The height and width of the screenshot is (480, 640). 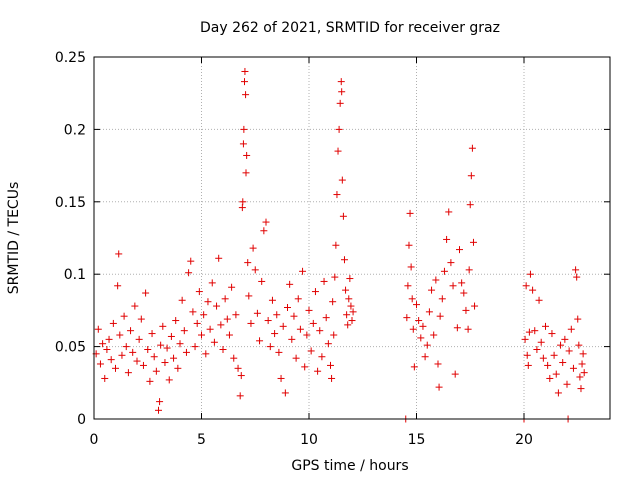 What do you see at coordinates (70, 58) in the screenshot?
I see `y-tick-label: 0.25` at bounding box center [70, 58].